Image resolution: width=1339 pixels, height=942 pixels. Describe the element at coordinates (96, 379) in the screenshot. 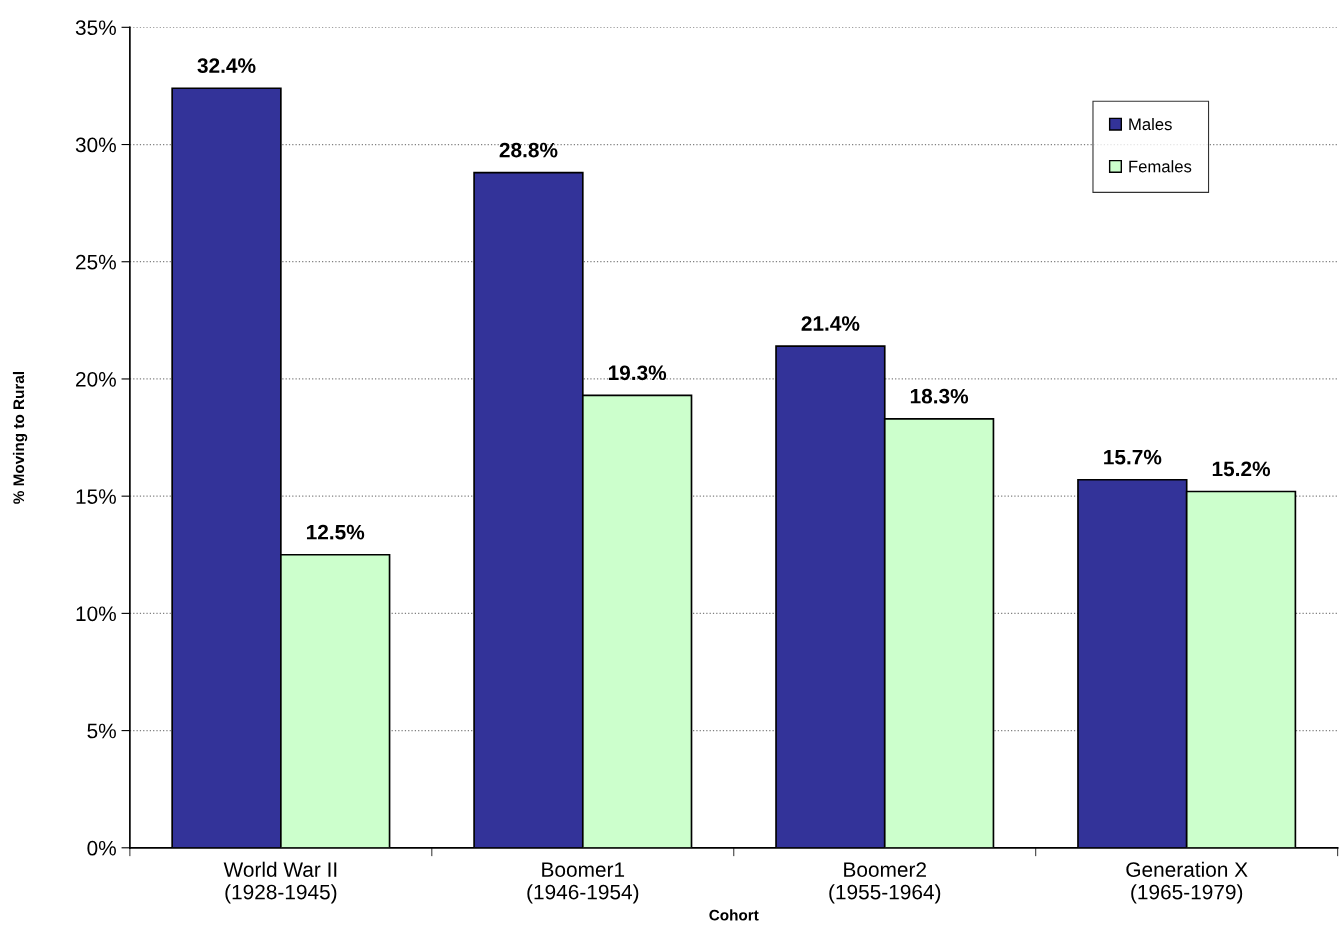

I see `y-tick-label: 20%` at that location.